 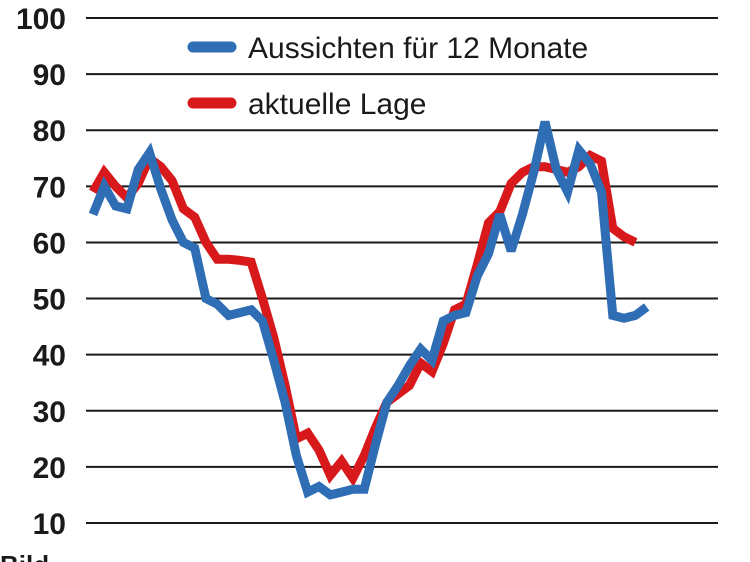 What do you see at coordinates (41, 272) in the screenshot?
I see `y-axis-tick-labels: 10 20 30 40 50 60 70 80 90 100` at bounding box center [41, 272].